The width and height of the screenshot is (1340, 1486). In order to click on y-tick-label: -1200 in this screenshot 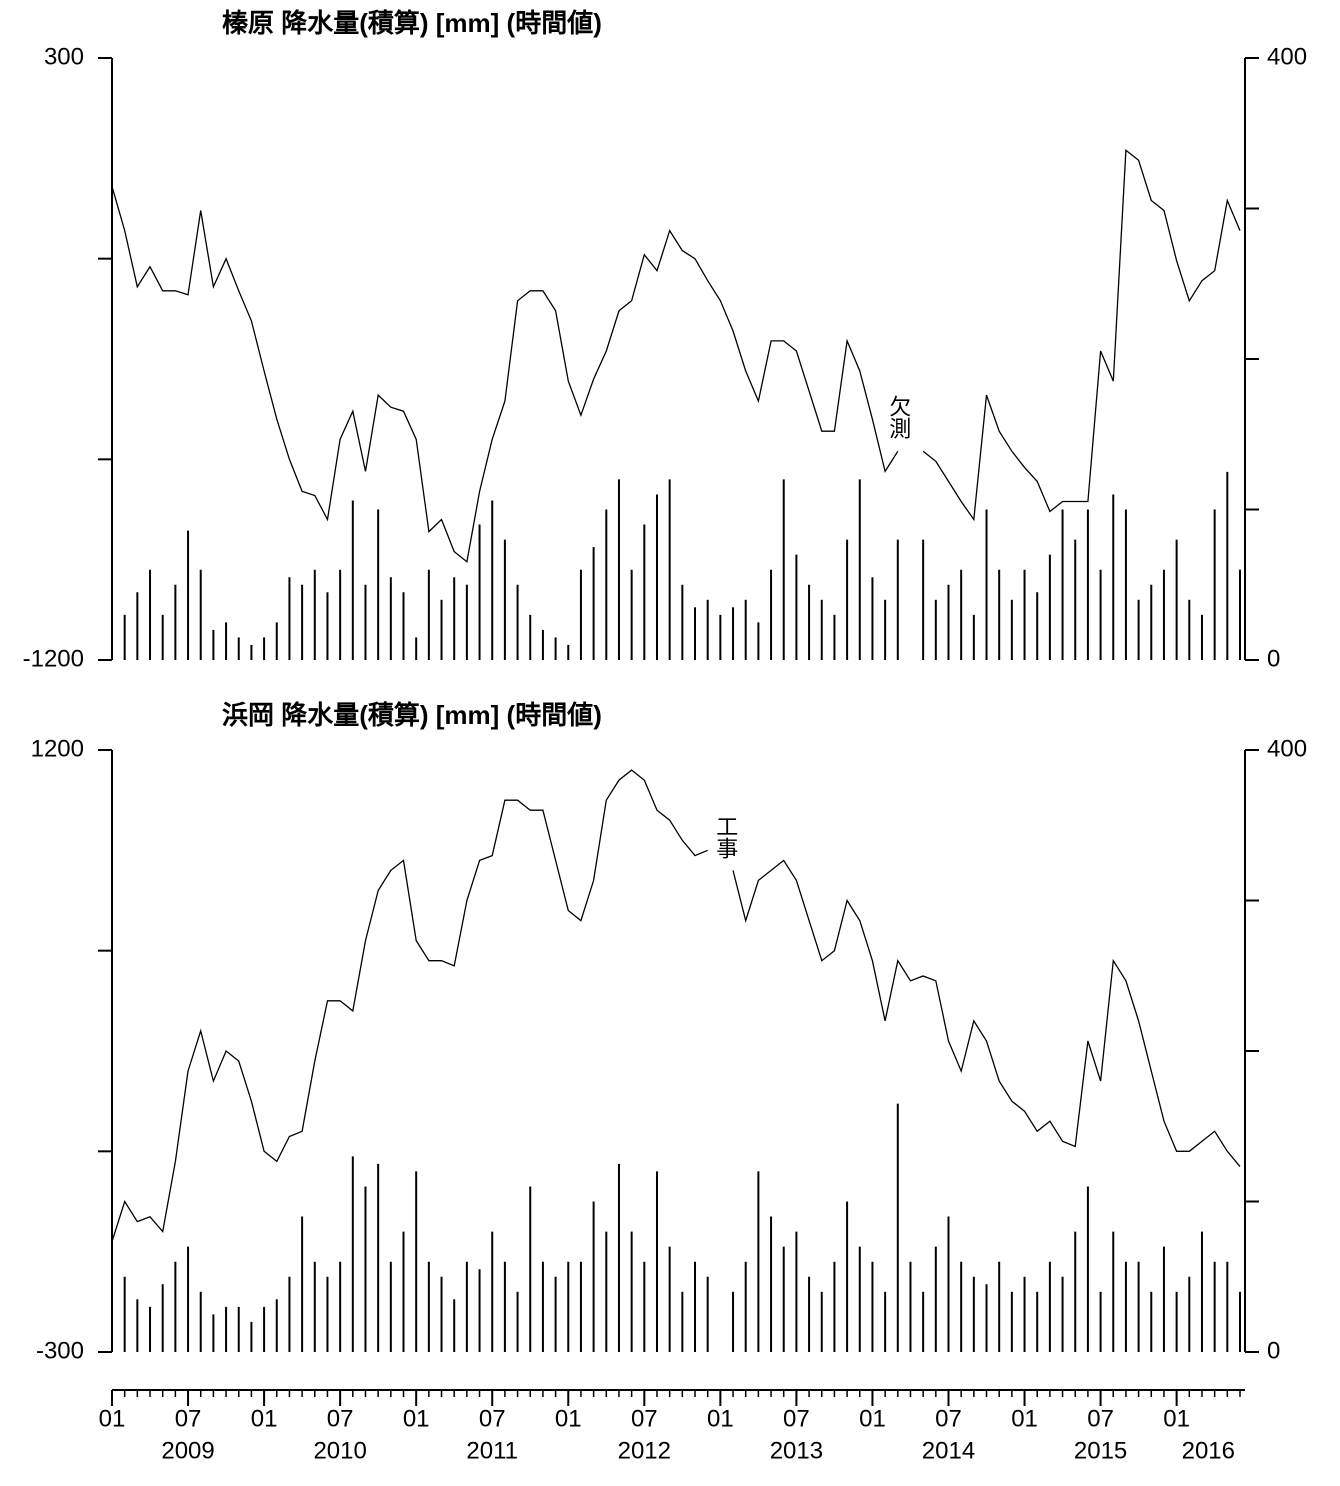, I will do `click(53, 658)`.